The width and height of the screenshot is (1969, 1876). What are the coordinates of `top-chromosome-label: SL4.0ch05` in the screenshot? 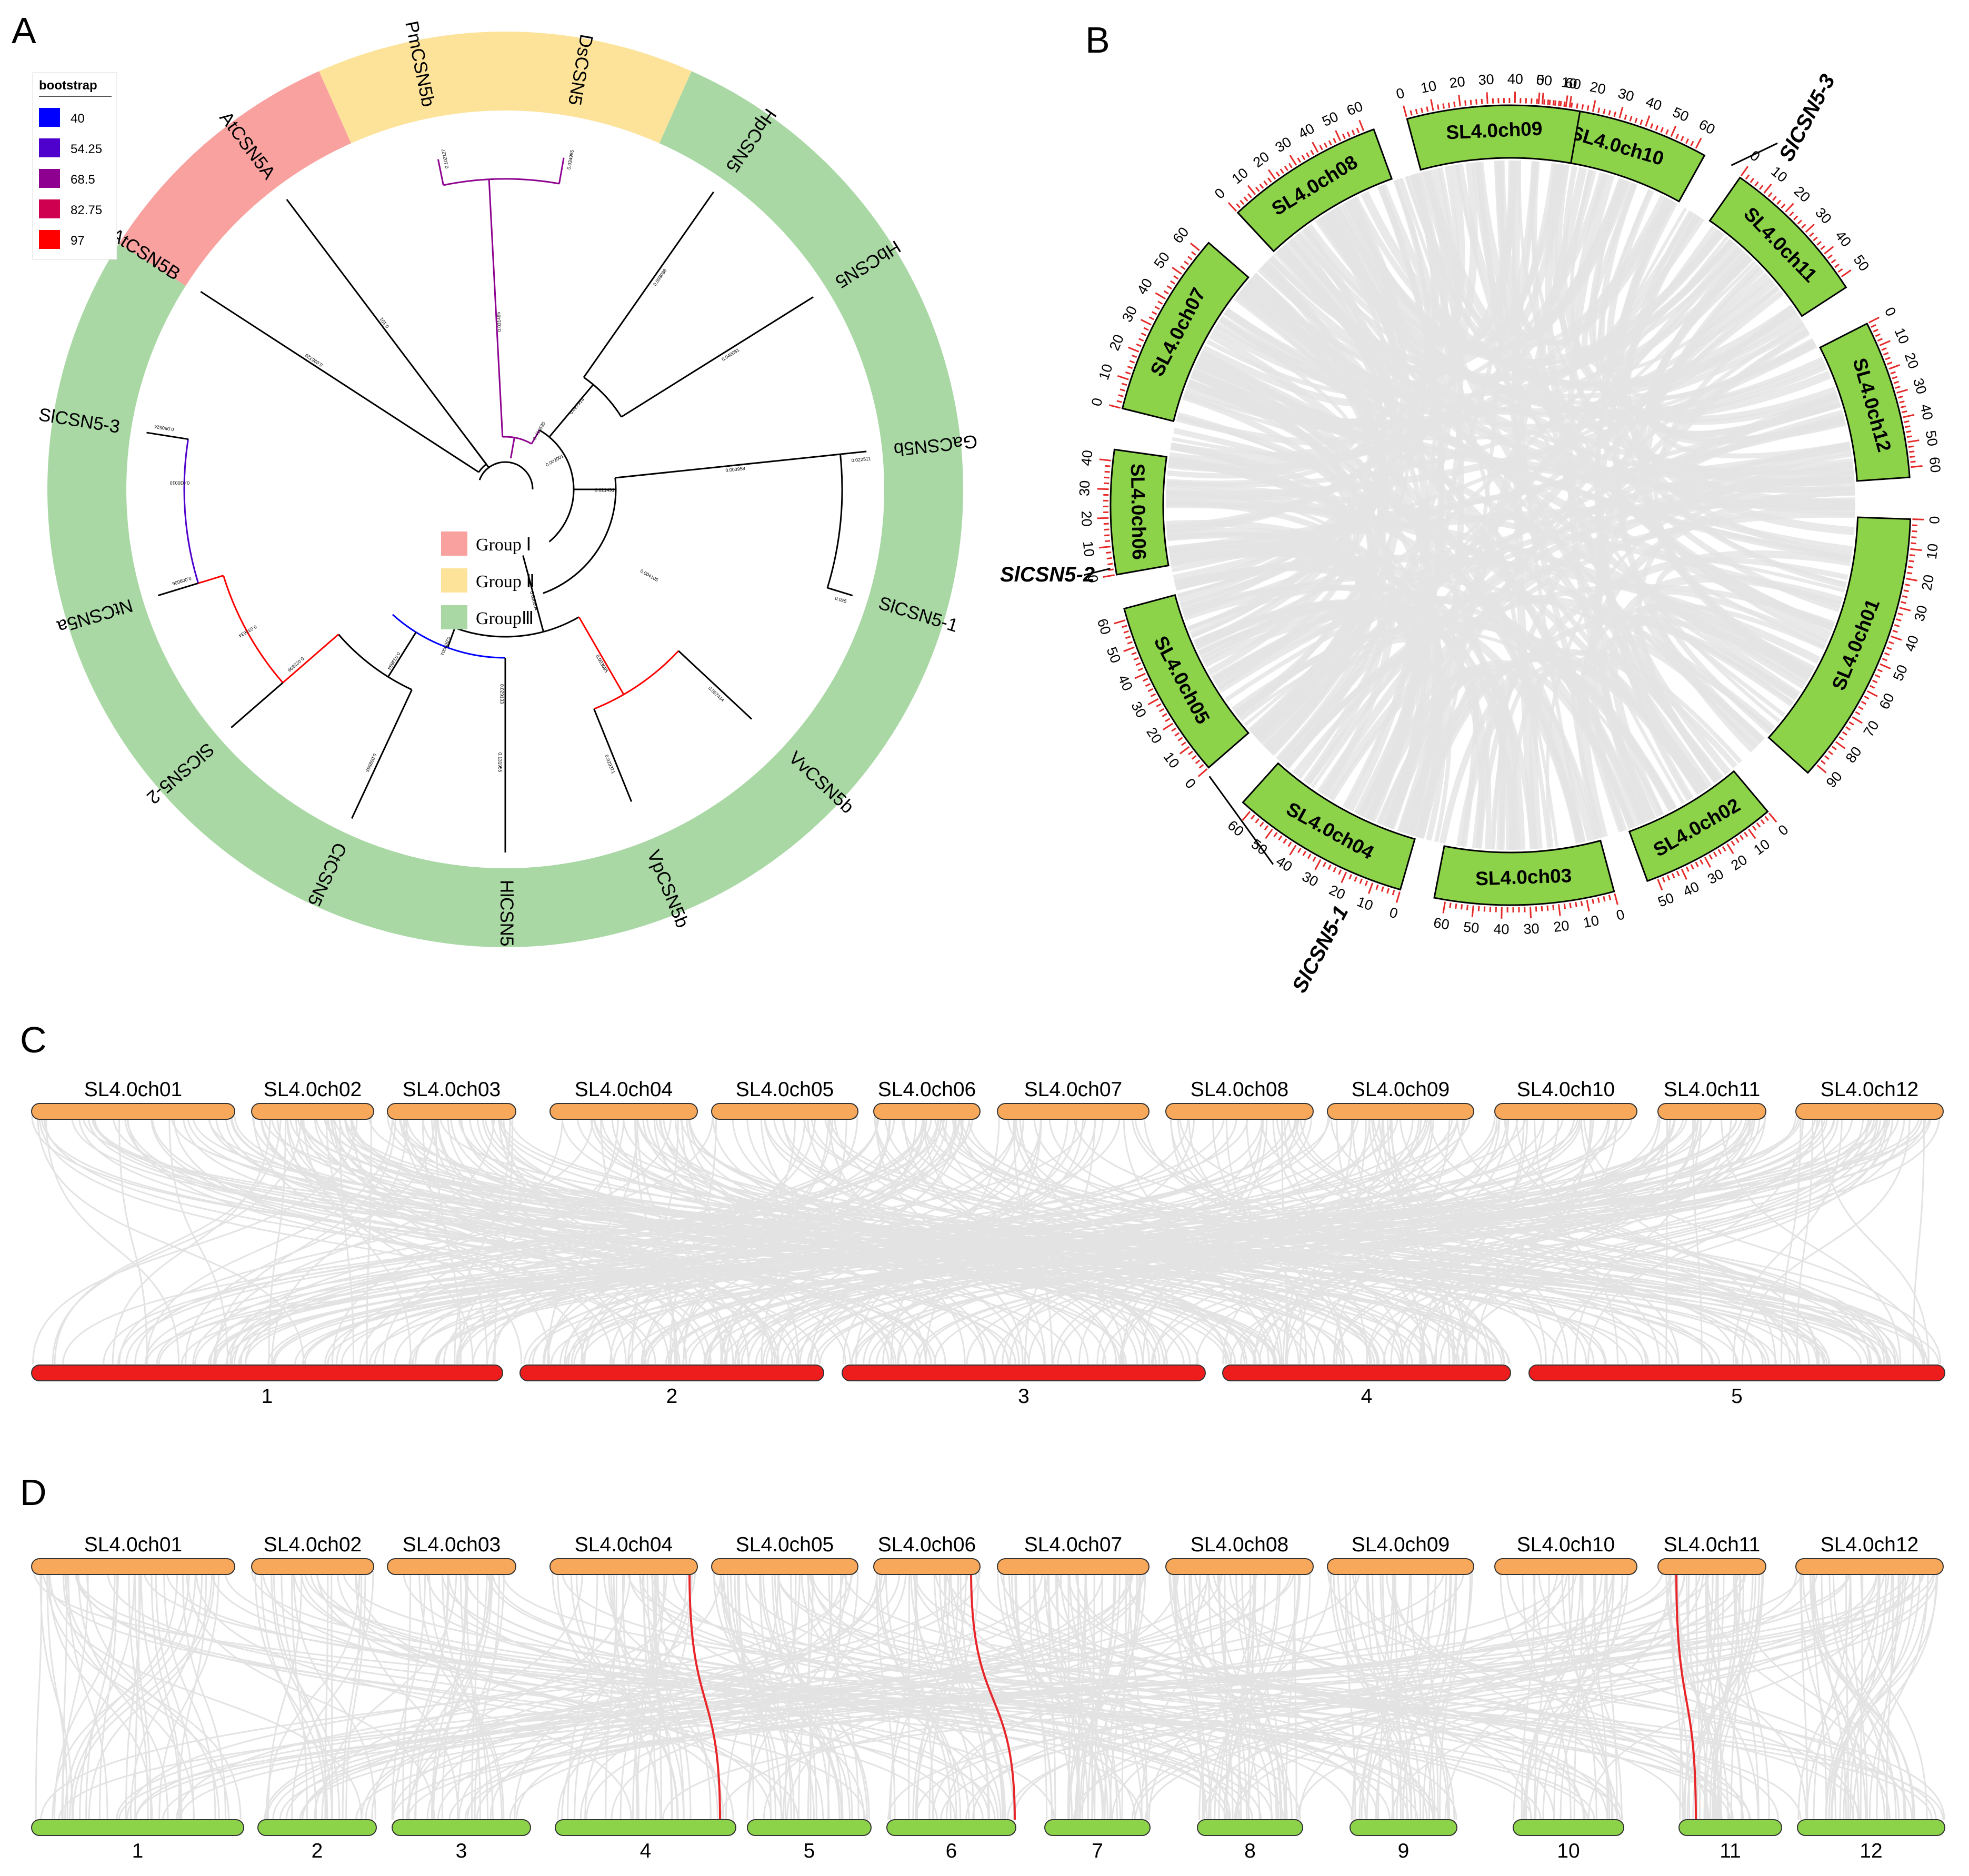 It's located at (785, 1089).